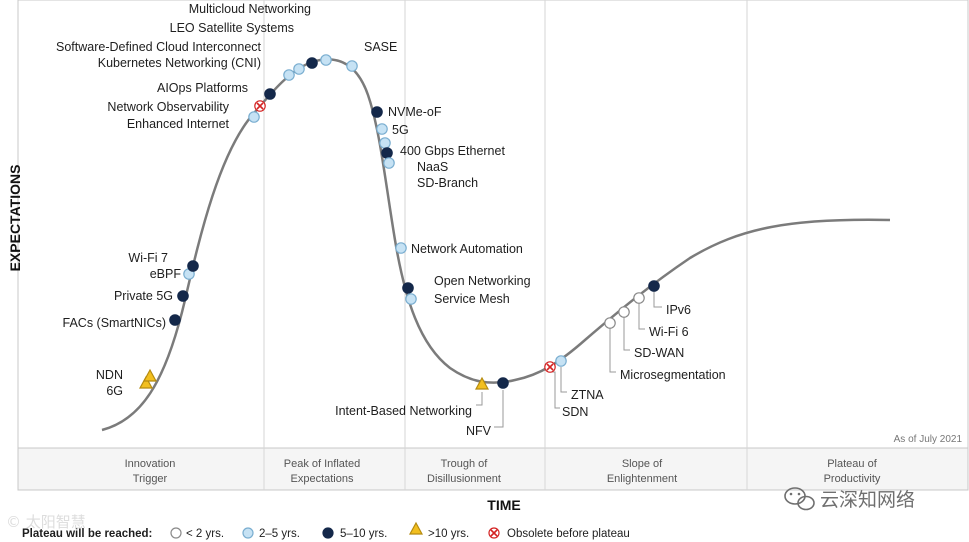 The image size is (969, 542). I want to click on tech-label: eBPF, so click(166, 274).